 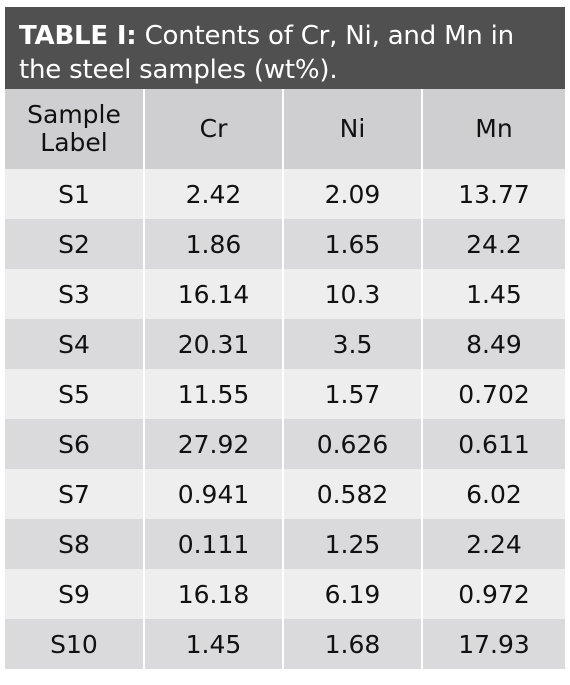 What do you see at coordinates (75, 244) in the screenshot?
I see `cell-sample: S2` at bounding box center [75, 244].